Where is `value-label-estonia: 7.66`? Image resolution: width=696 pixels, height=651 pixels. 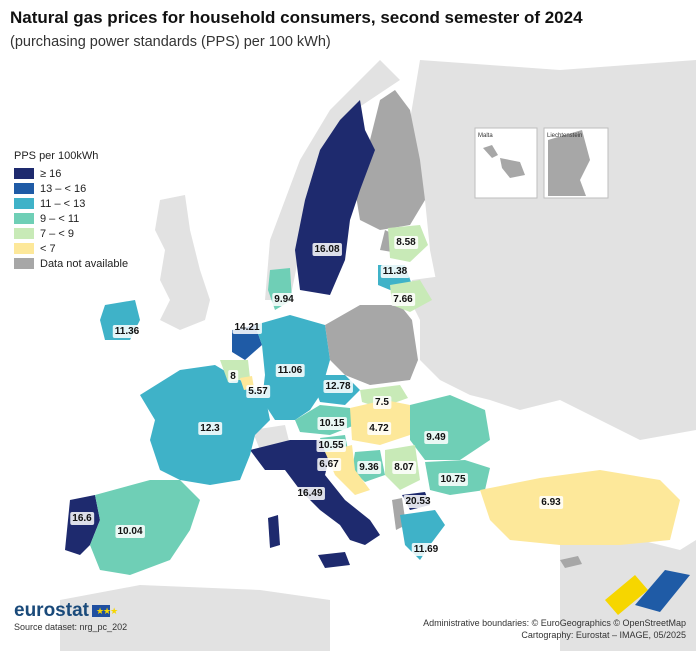
value-label-estonia: 7.66 is located at coordinates (403, 299).